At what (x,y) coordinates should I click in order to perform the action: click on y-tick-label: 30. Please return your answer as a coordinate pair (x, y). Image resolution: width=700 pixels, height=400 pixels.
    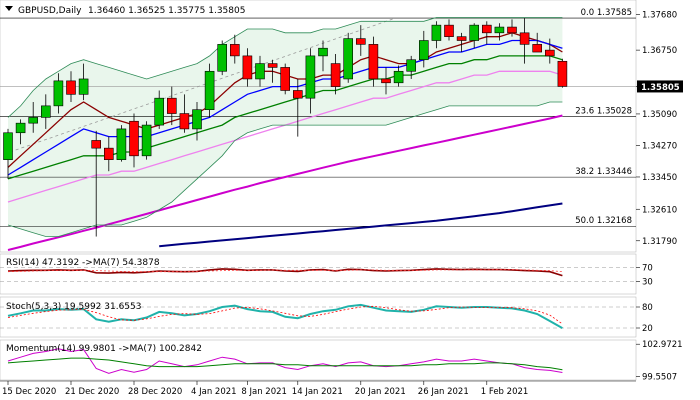
    Looking at the image, I should click on (647, 283).